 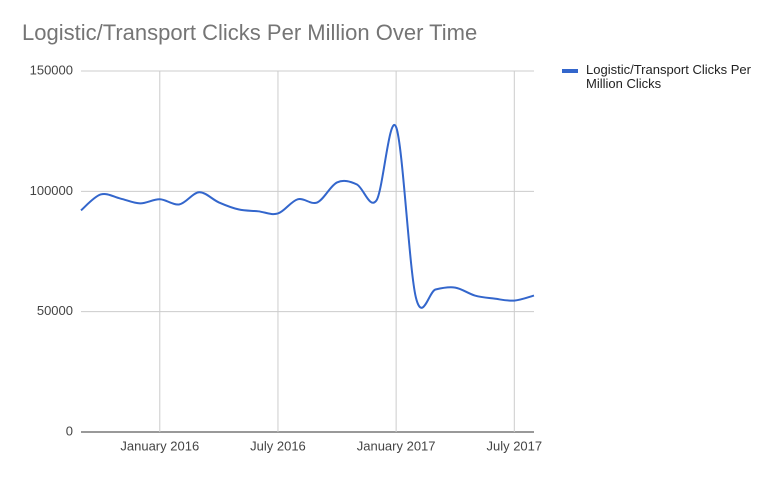 What do you see at coordinates (159, 445) in the screenshot?
I see `x-tick-label: January 2016` at bounding box center [159, 445].